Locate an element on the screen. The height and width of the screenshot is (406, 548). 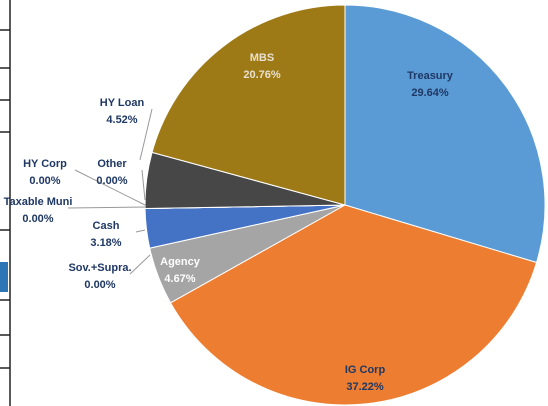
slice-value-label: 29.64% is located at coordinates (430, 93).